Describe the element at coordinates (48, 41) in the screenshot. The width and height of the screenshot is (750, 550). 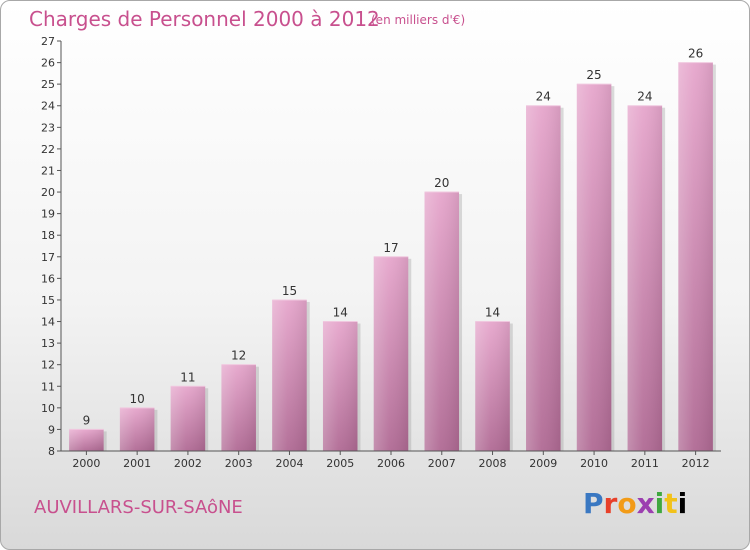
I see `y-tick-label: 27` at that location.